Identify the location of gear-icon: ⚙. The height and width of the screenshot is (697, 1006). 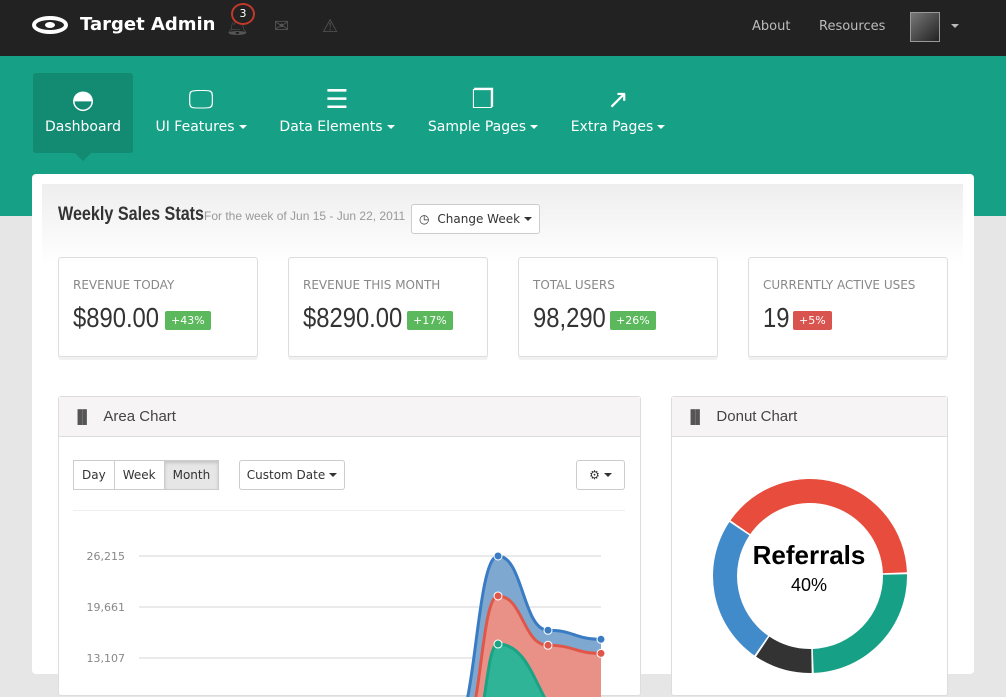
(594, 475).